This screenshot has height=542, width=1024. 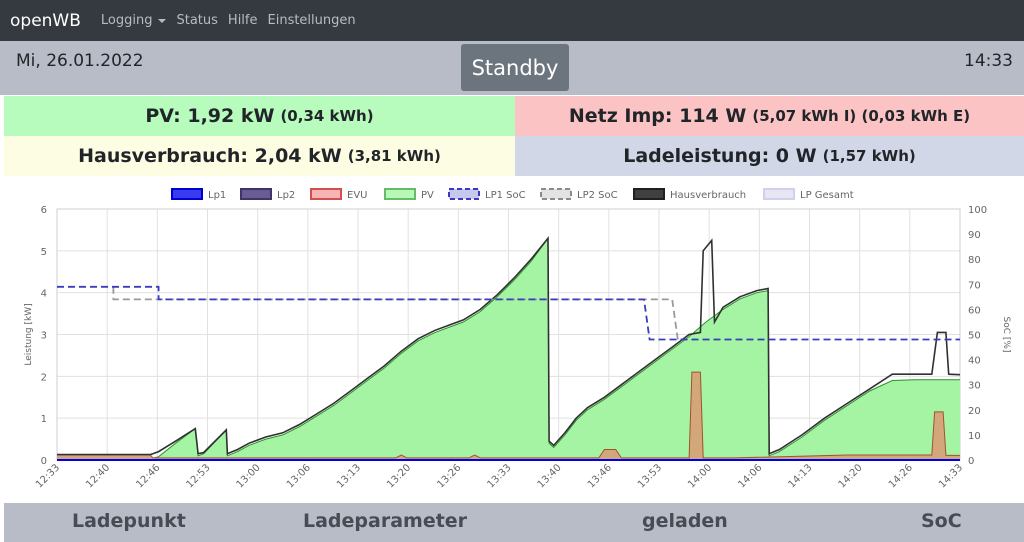 What do you see at coordinates (499, 476) in the screenshot?
I see `x-tick-label: 13:33` at bounding box center [499, 476].